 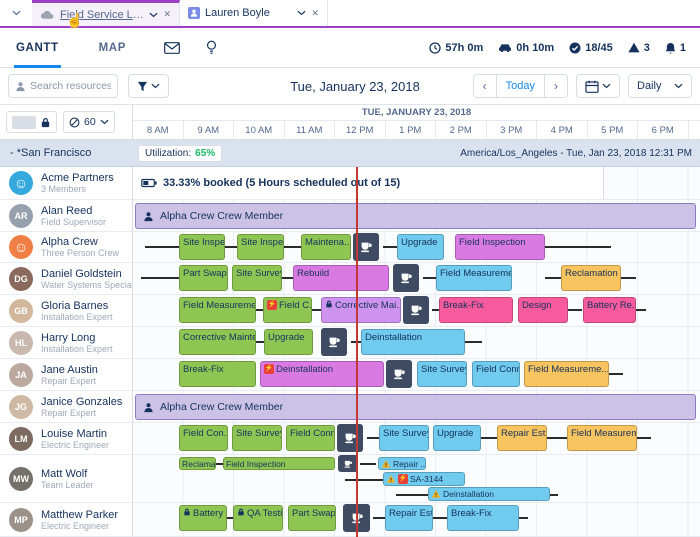 I want to click on region-name: - *San Francisco, so click(x=51, y=153).